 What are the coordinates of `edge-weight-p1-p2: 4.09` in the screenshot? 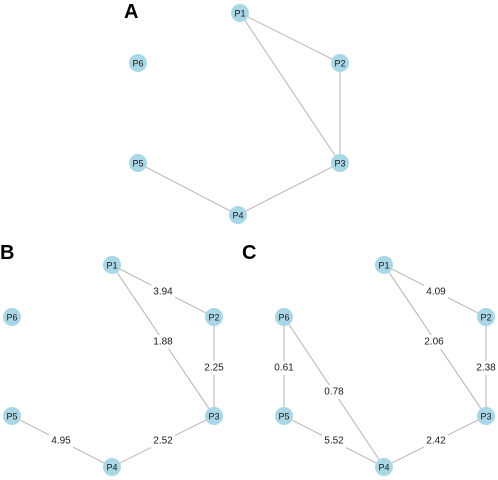 It's located at (436, 292).